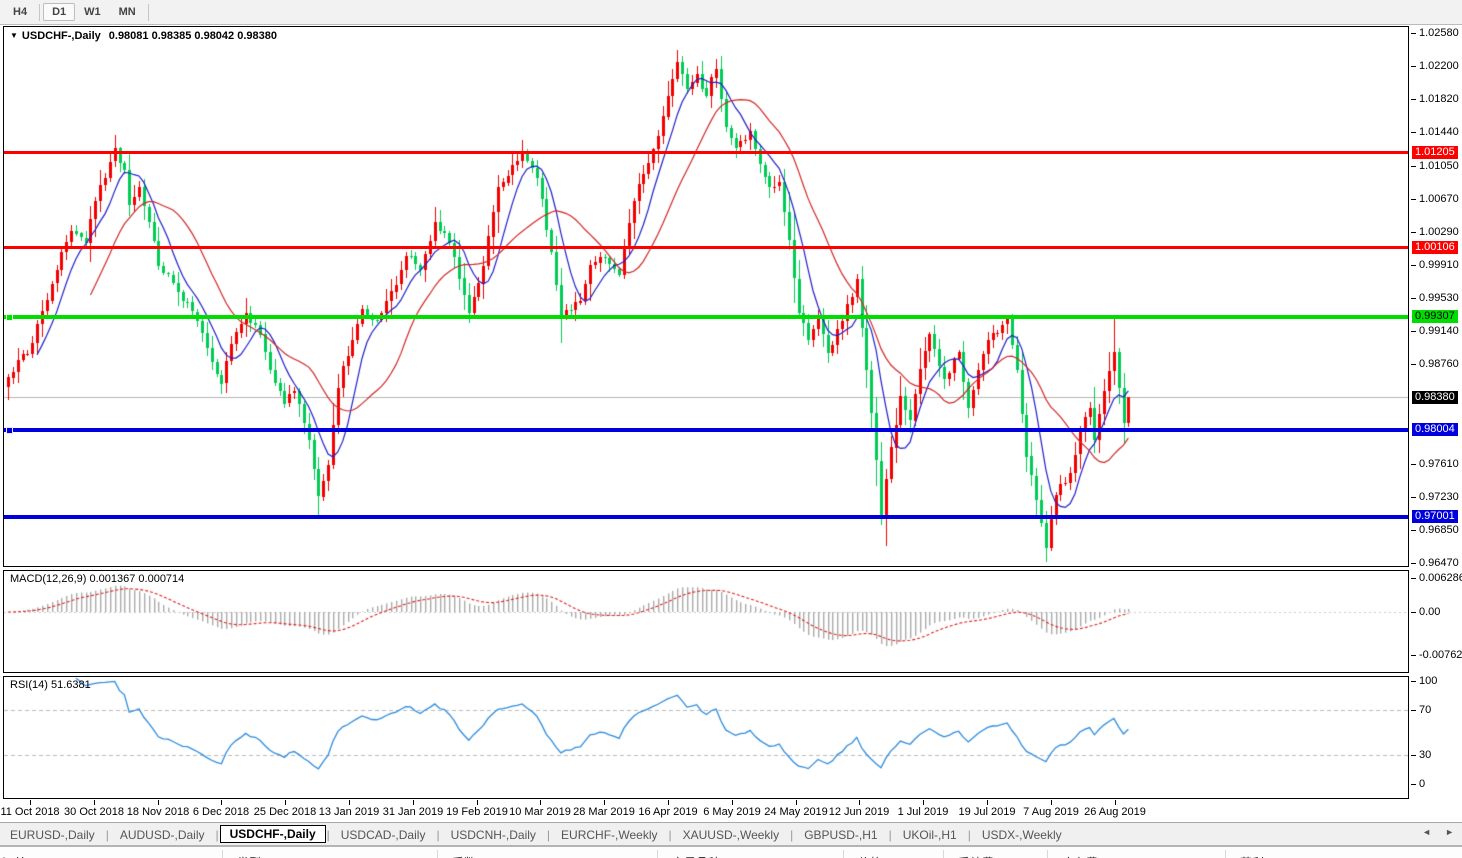 The width and height of the screenshot is (1462, 858). Describe the element at coordinates (976, 856) in the screenshot. I see `table-column-header: 手续费` at that location.